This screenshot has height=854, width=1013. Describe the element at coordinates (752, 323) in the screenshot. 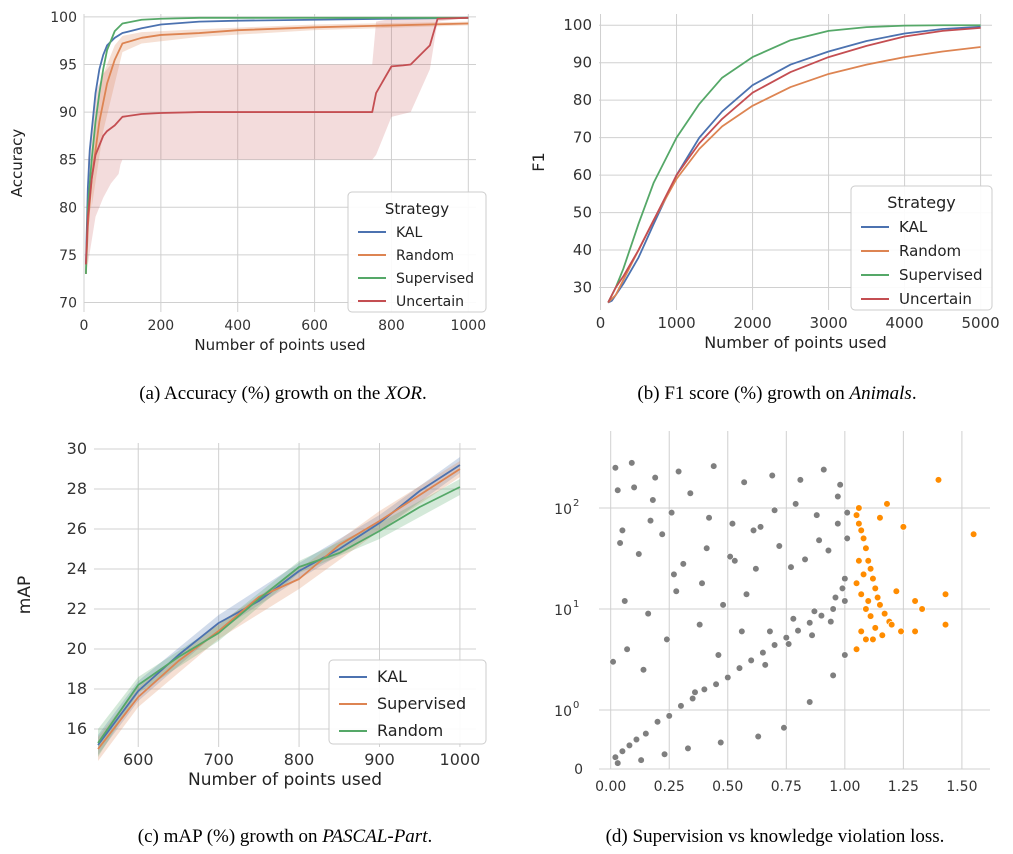

I see `x-tick-label: 2000` at that location.